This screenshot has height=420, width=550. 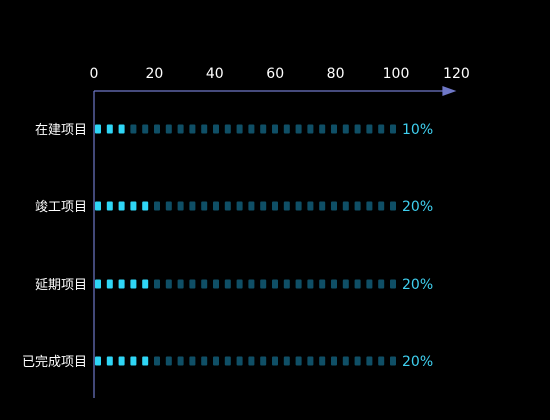 I want to click on bar-row: 已完成项目 20%, so click(x=227, y=362).